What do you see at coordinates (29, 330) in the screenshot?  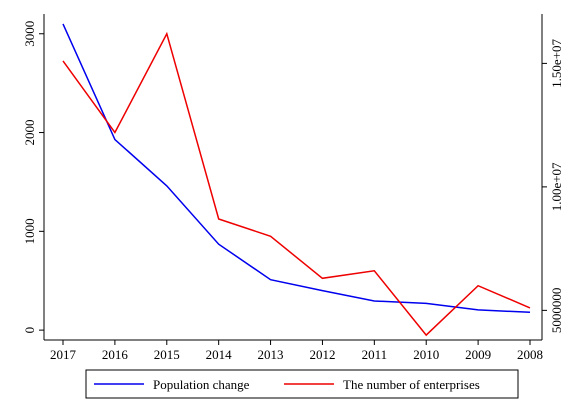 I see `y-left-tick-label: 0` at bounding box center [29, 330].